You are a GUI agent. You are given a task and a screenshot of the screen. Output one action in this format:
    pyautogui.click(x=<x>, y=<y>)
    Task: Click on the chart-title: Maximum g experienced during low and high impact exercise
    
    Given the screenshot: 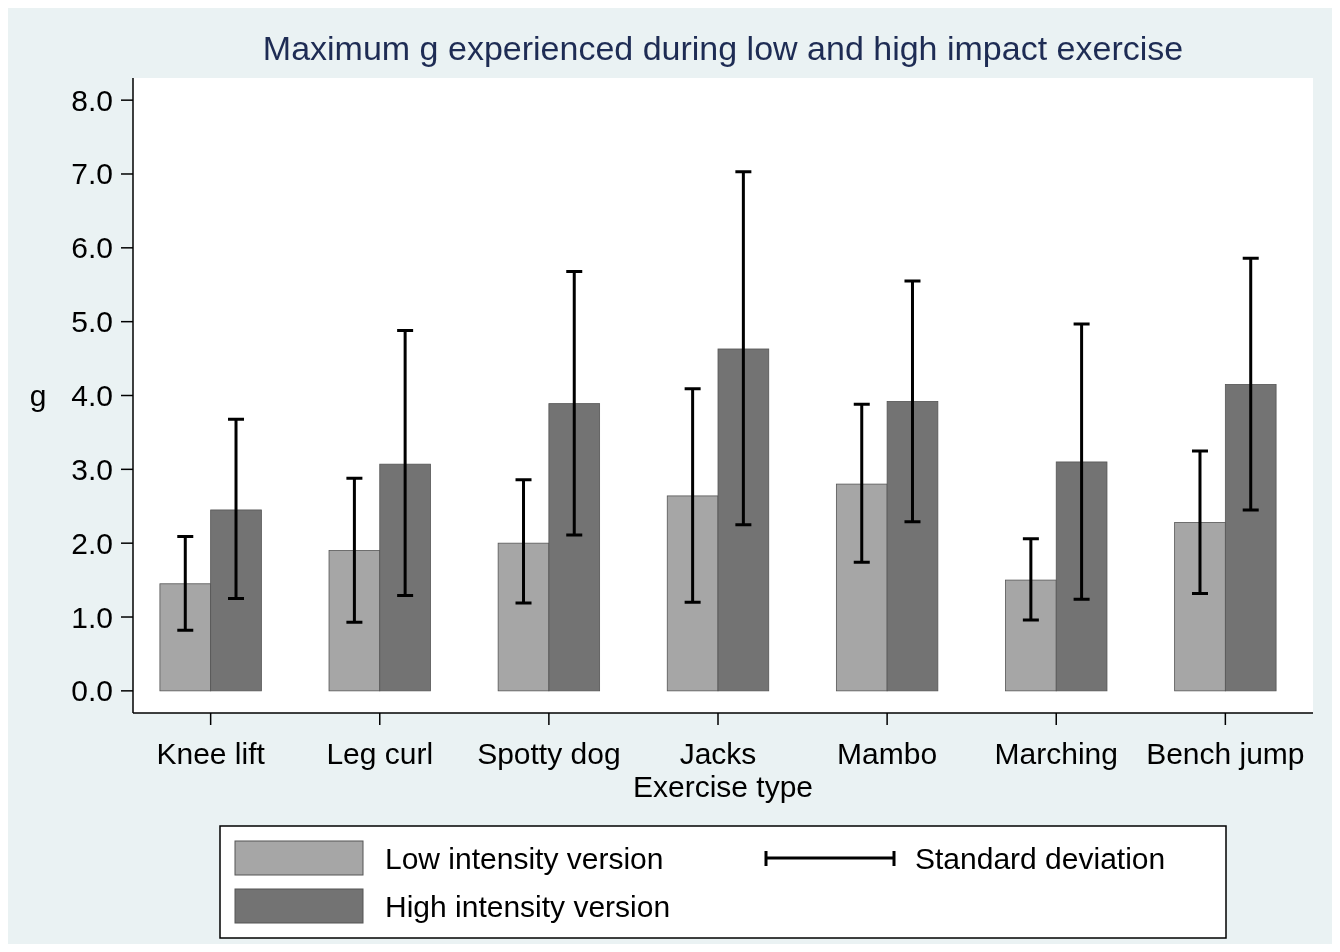 What is the action you would take?
    pyautogui.click(x=723, y=48)
    